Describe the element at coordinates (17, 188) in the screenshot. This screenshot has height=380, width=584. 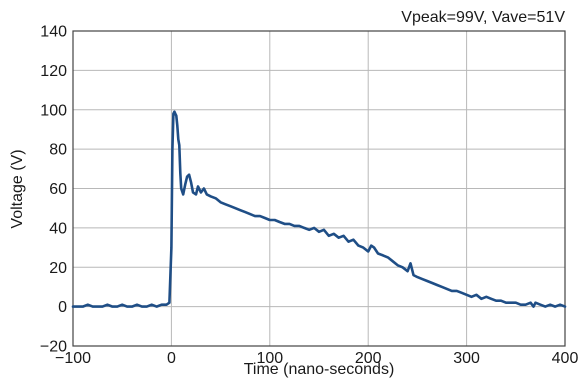
I see `y-axis-label: Voltage (V)` at that location.